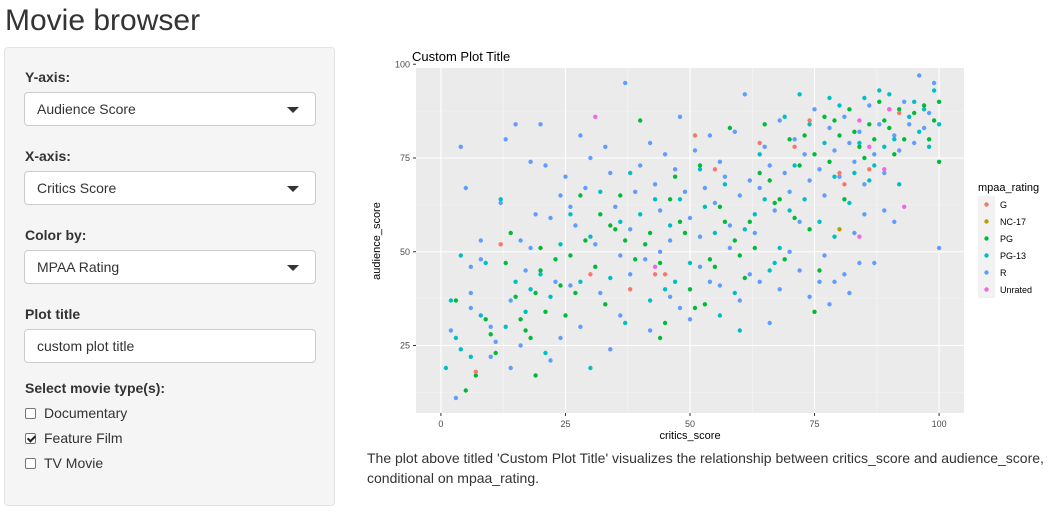 This screenshot has height=514, width=1058. What do you see at coordinates (30, 413) in the screenshot?
I see `documentary-checkbox` at bounding box center [30, 413].